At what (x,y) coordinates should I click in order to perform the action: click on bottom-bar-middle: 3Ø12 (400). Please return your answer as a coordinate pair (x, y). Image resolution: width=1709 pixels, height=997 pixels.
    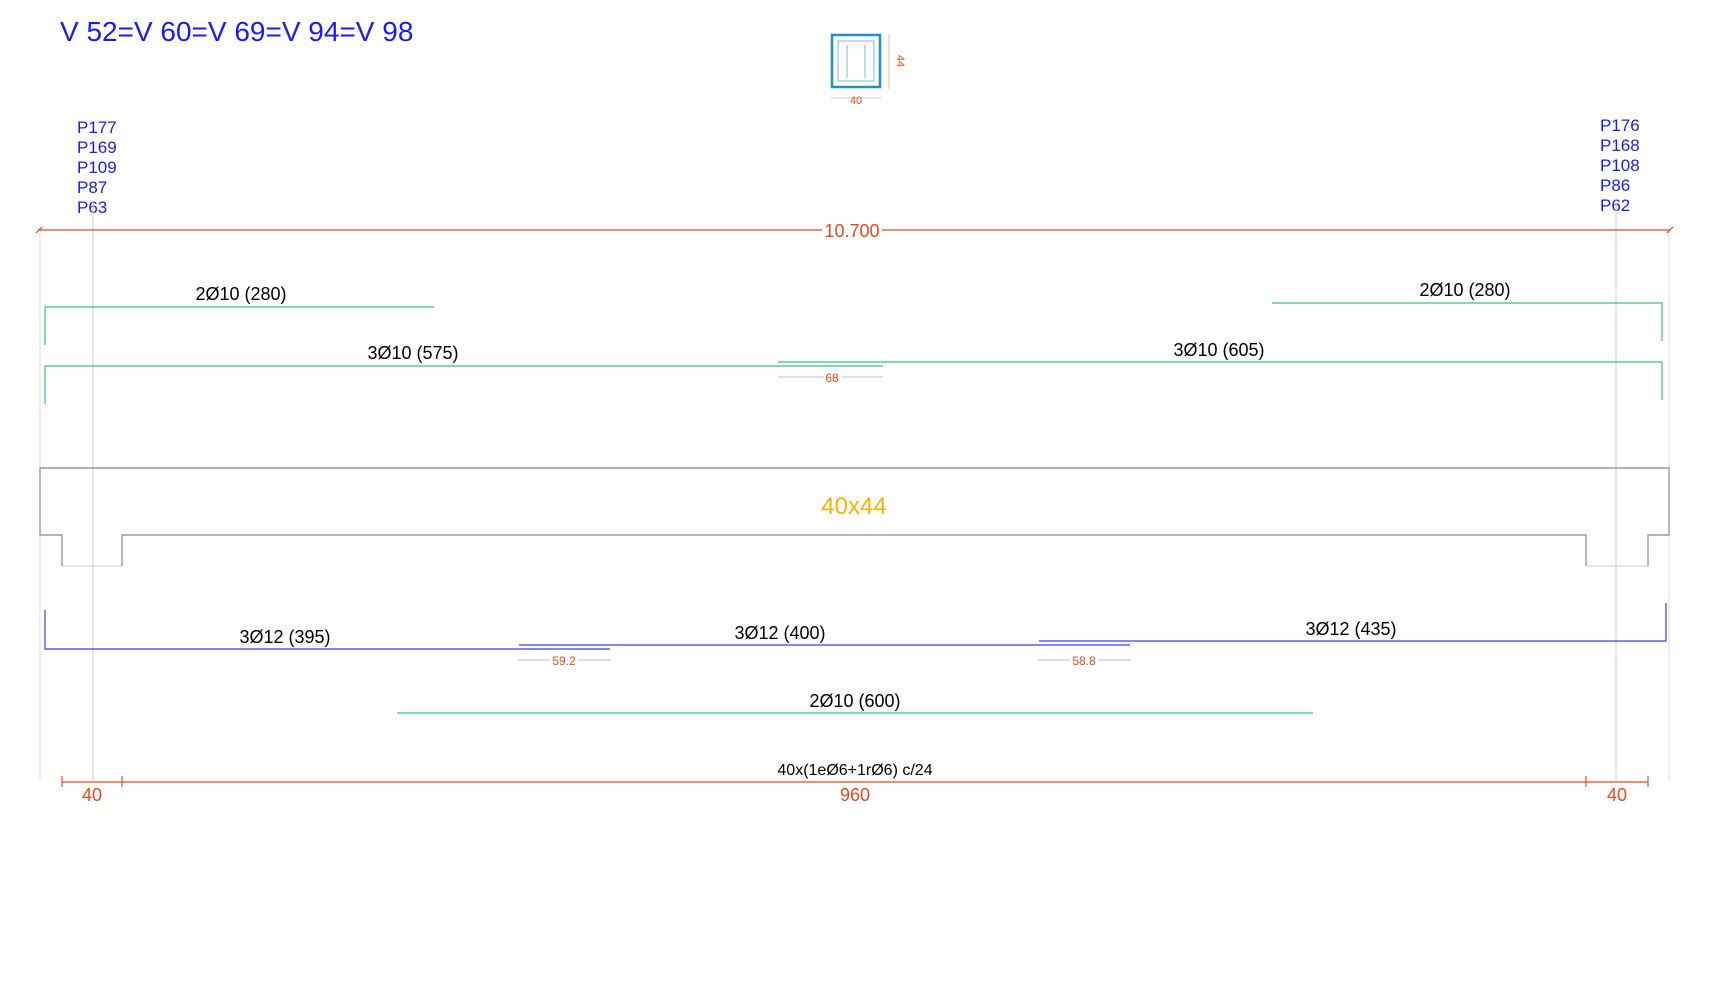
    Looking at the image, I should click on (824, 634).